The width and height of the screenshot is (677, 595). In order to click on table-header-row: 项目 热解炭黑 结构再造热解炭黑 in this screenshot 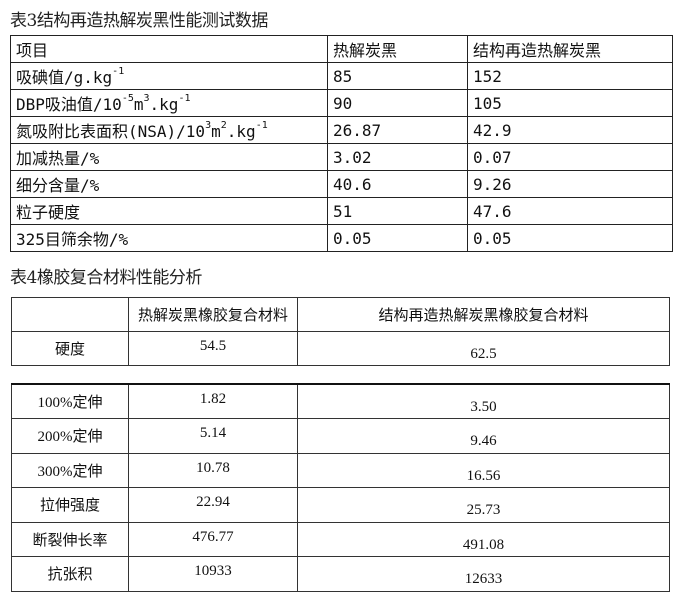, I will do `click(341, 49)`.